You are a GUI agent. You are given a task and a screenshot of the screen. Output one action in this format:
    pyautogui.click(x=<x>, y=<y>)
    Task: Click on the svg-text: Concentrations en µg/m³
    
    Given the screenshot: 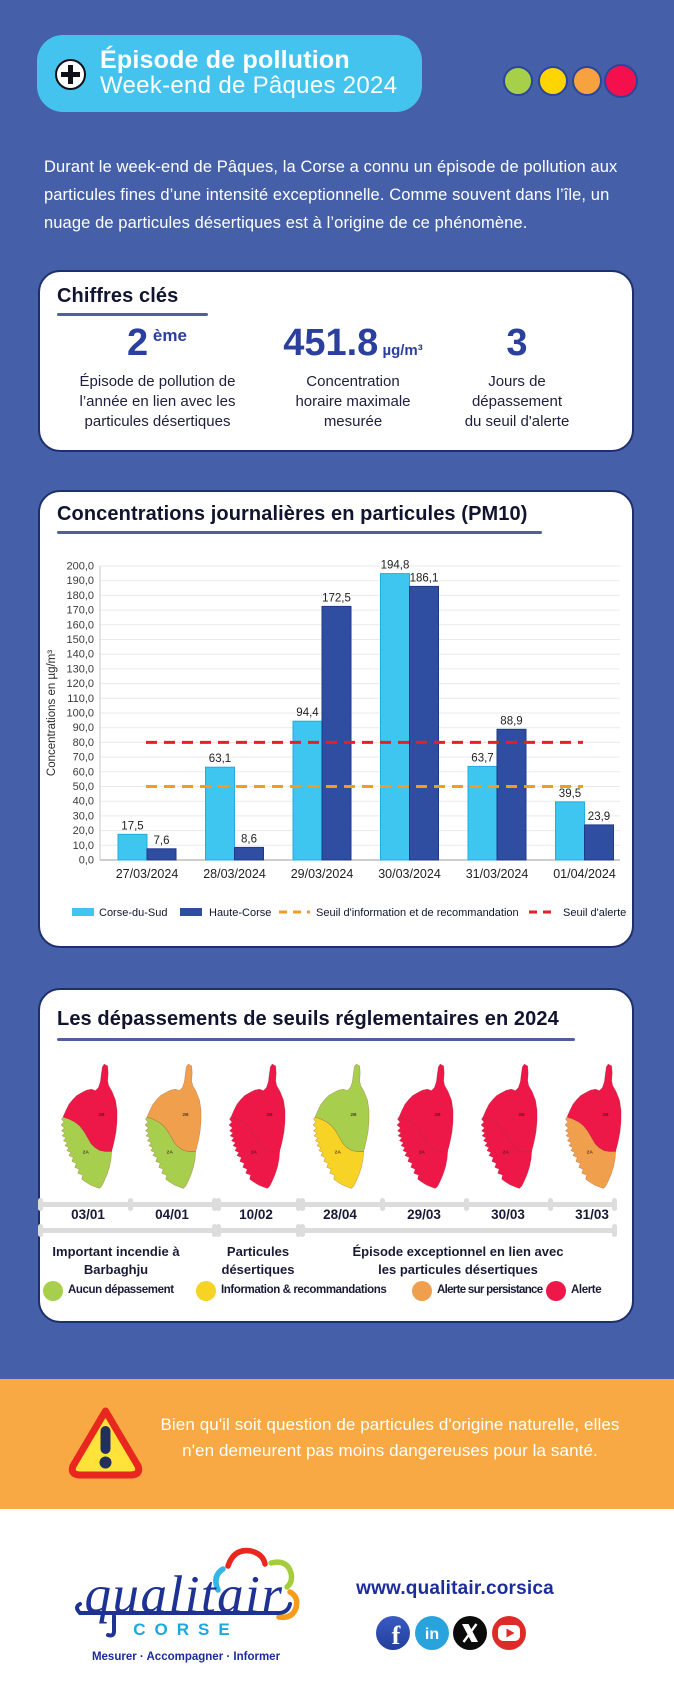 What is the action you would take?
    pyautogui.click(x=52, y=713)
    